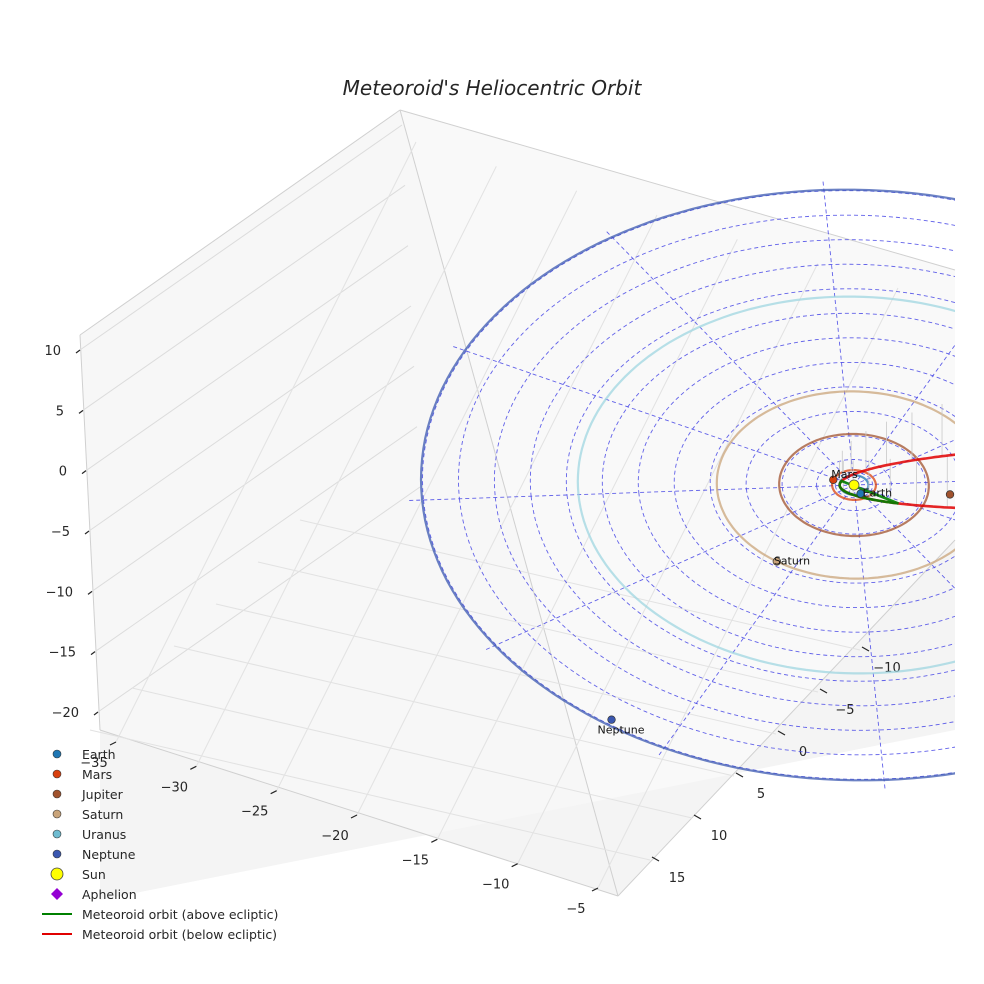 This screenshot has width=984, height=984. What do you see at coordinates (52, 351) in the screenshot?
I see `z-tick-label: 10` at bounding box center [52, 351].